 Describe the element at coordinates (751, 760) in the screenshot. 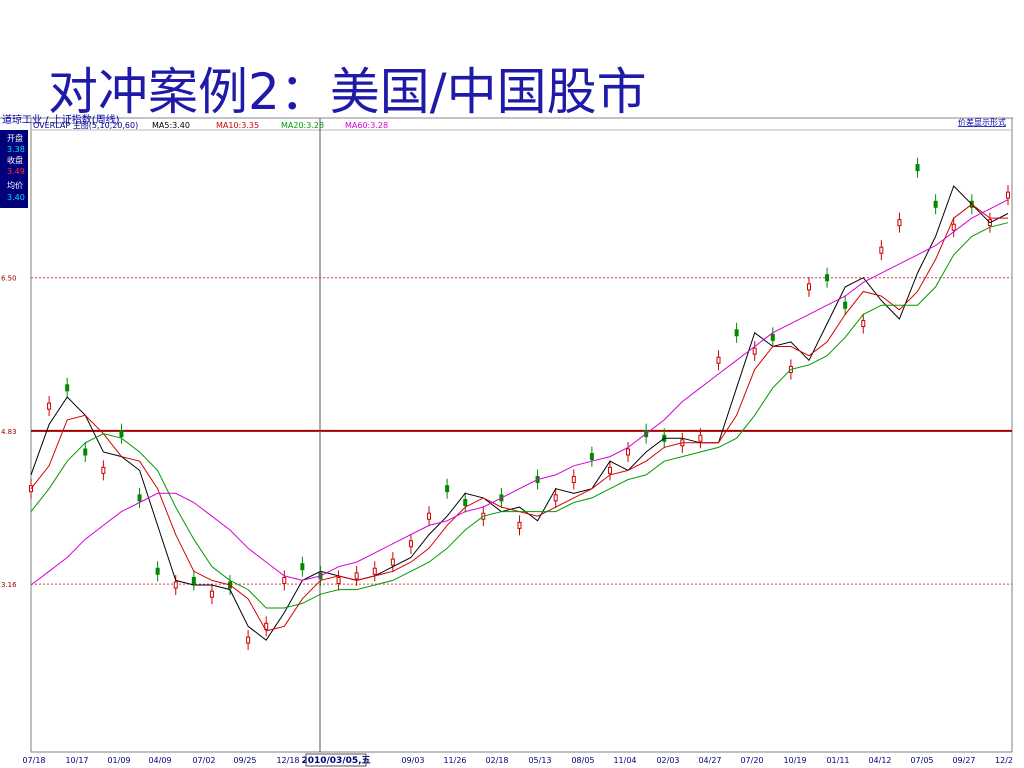

I see `x-tick-label: 07/20` at that location.